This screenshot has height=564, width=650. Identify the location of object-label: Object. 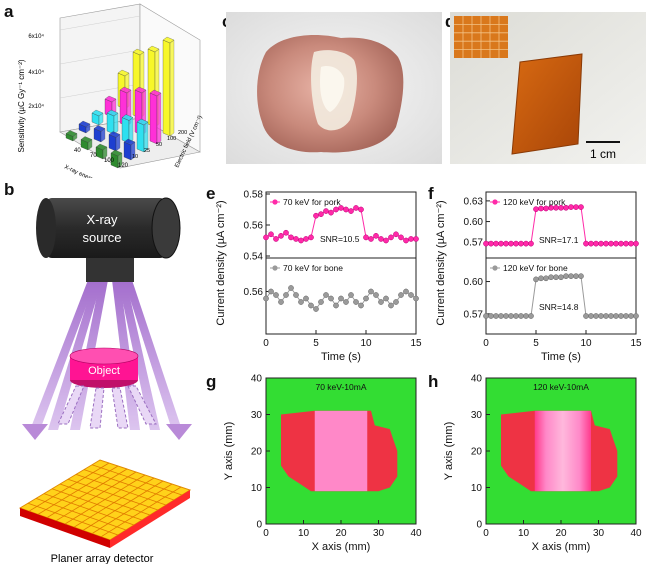
(104, 371).